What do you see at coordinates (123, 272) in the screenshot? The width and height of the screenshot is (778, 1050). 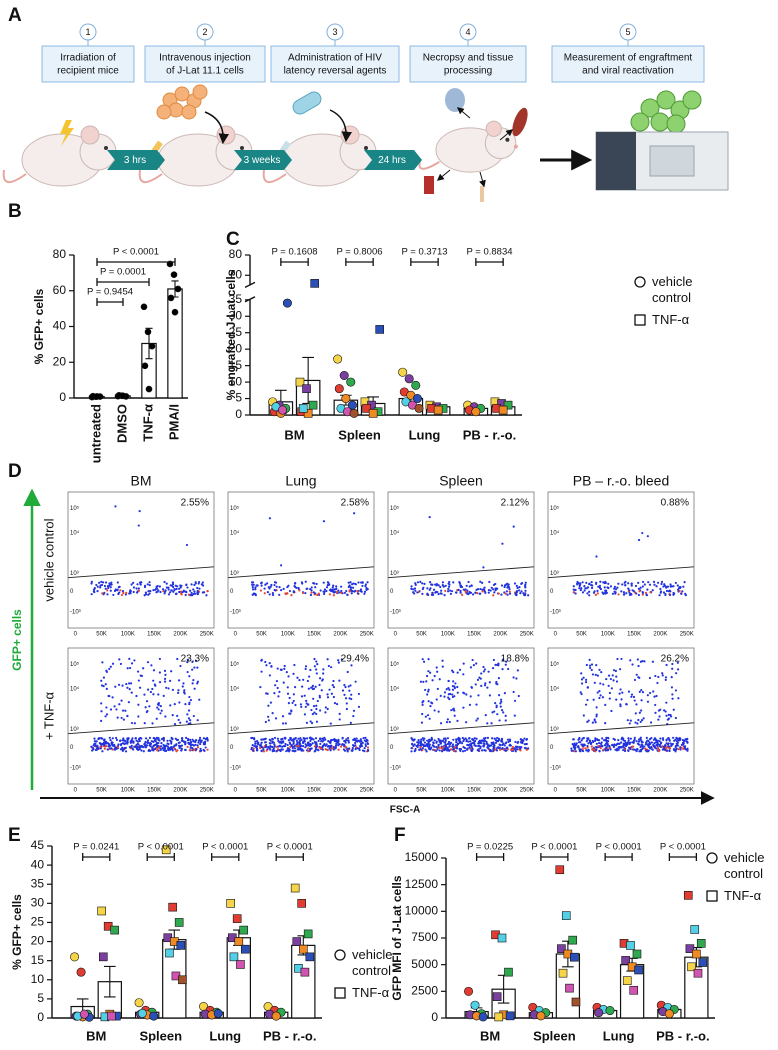 I see `p-value-label: P = 0.0001` at bounding box center [123, 272].